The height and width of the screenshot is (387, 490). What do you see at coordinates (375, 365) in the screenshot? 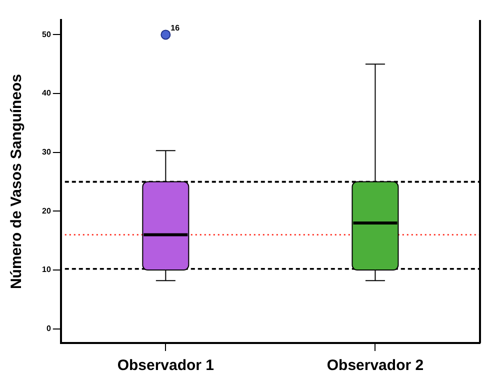
I see `x-tick-label: Observador 2` at bounding box center [375, 365].